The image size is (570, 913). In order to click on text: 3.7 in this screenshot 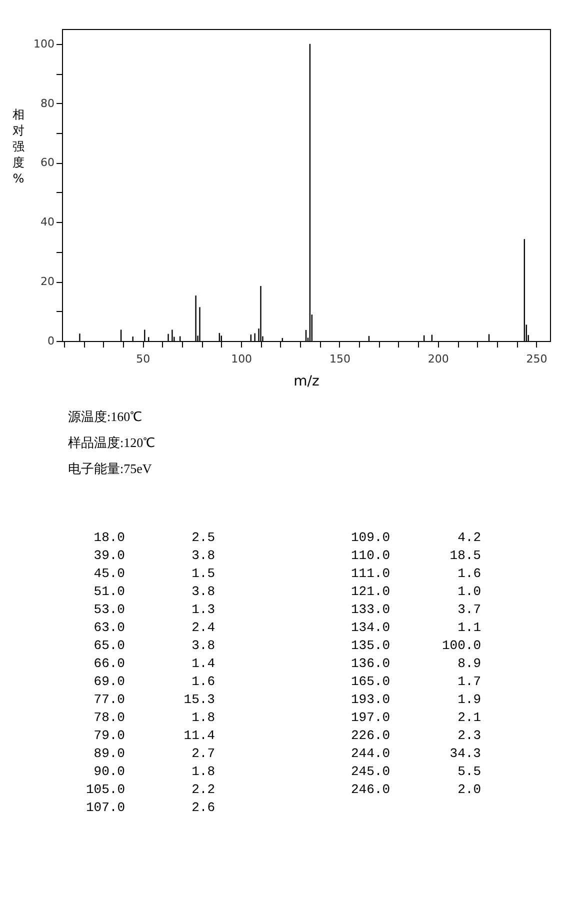, I will do `click(469, 609)`.